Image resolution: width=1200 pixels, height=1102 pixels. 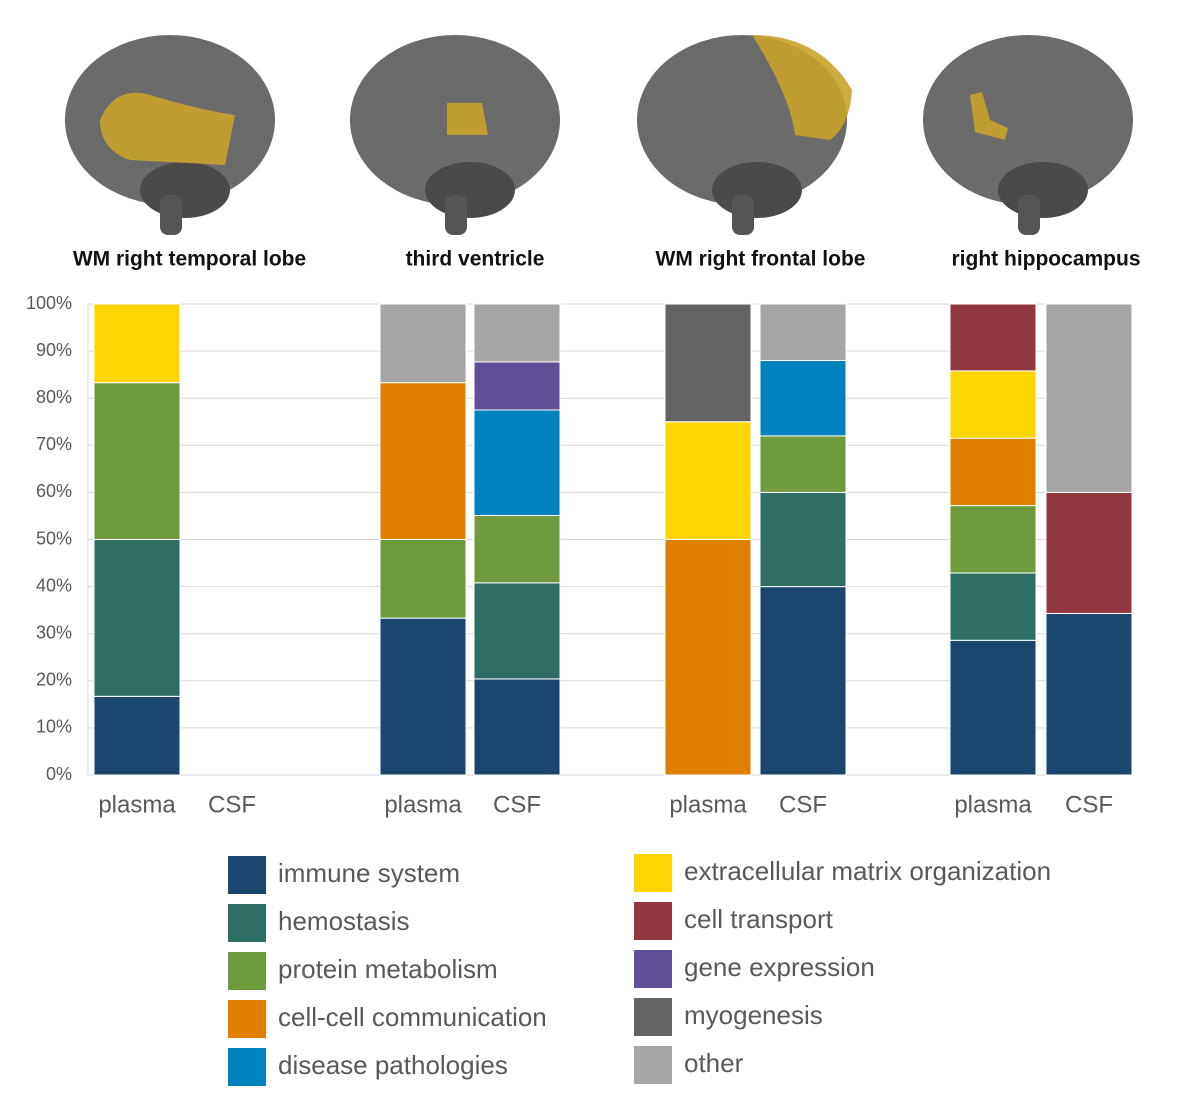 What do you see at coordinates (753, 1015) in the screenshot?
I see `legend-label: myogenesis` at bounding box center [753, 1015].